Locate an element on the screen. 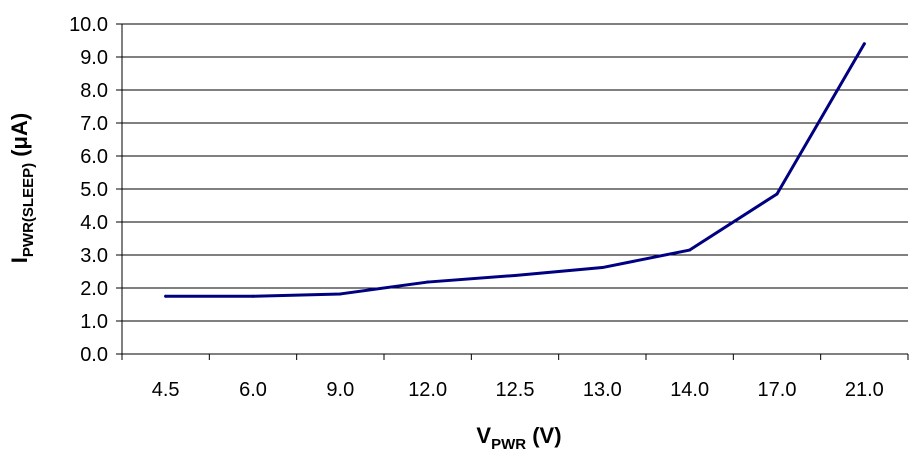  y-tick-label: 8.0 is located at coordinates (94, 91).